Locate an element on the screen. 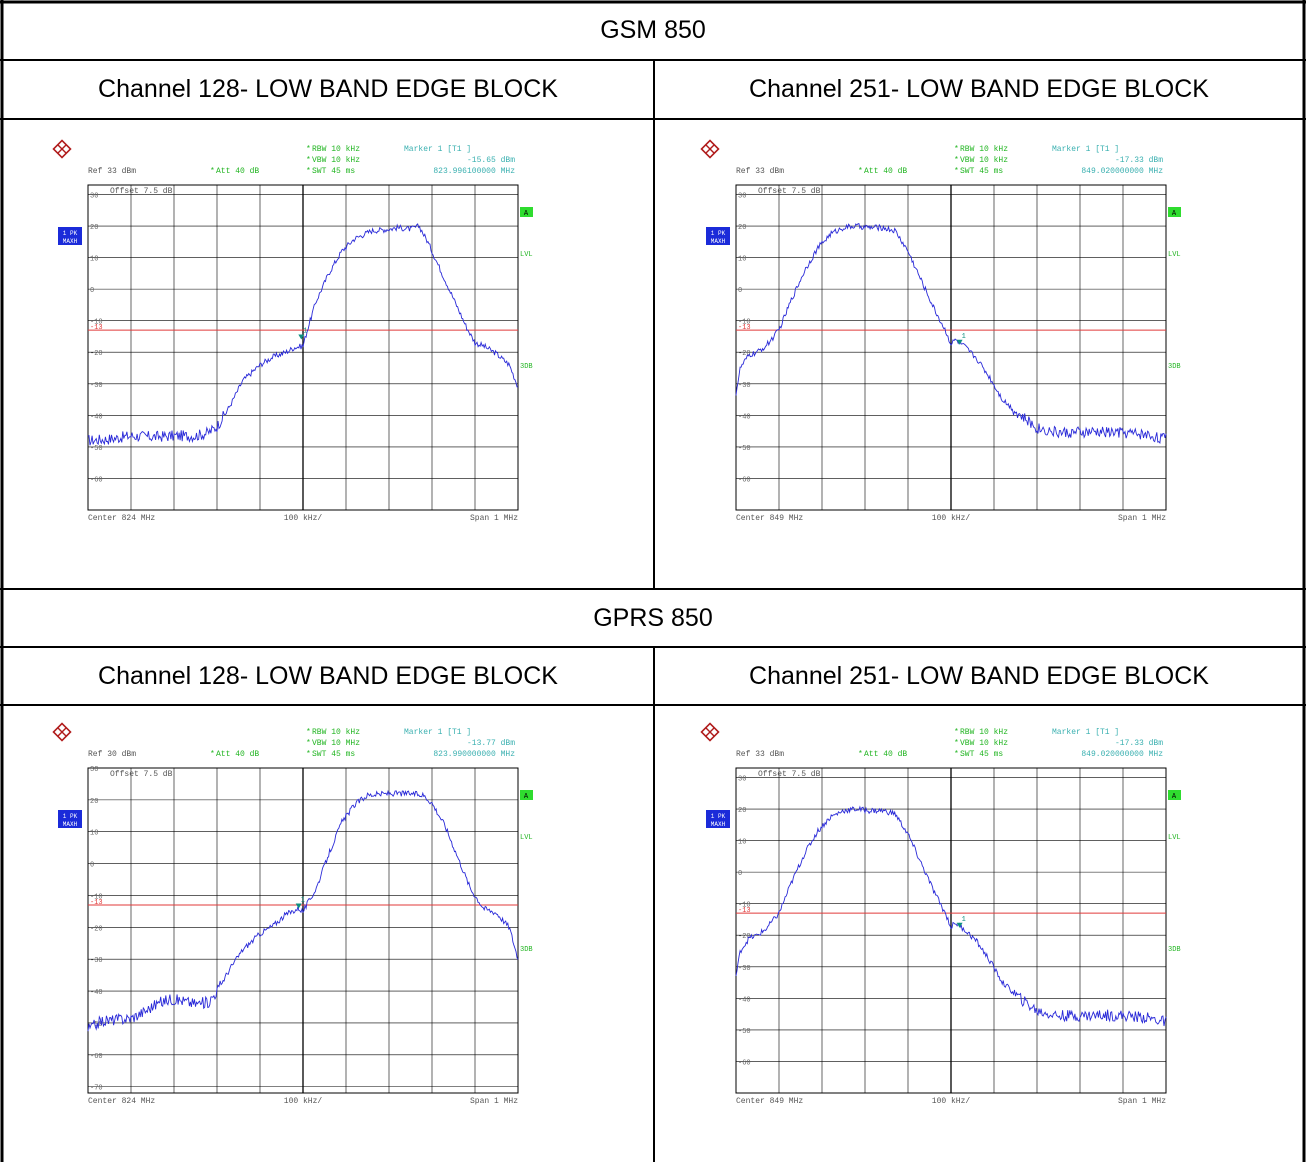 The width and height of the screenshot is (1306, 1162). section-header-gsm: GSM 850 is located at coordinates (653, 30).